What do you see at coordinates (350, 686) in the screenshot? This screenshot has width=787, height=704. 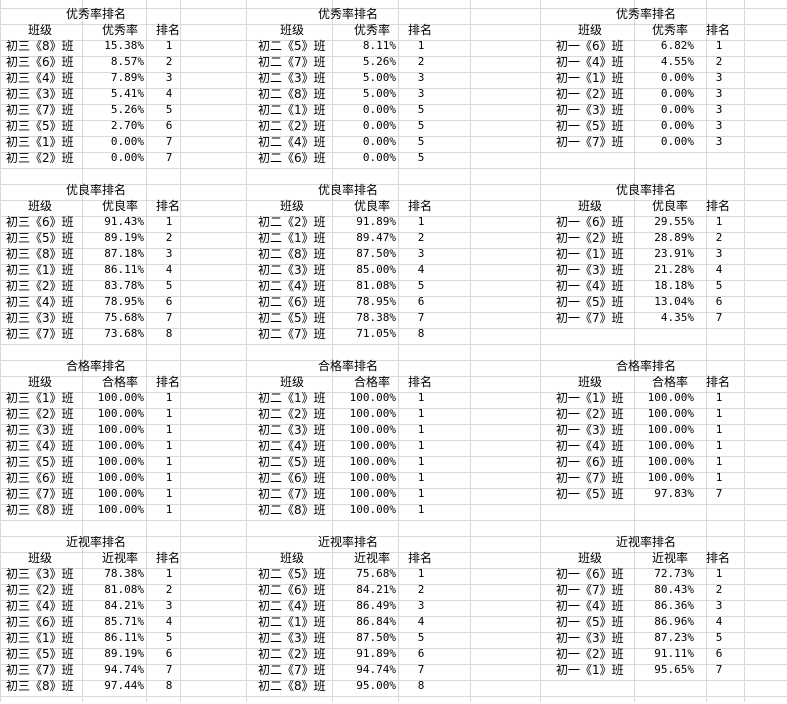 I see `table-row: 初二《8》班 95.00% 8` at bounding box center [350, 686].